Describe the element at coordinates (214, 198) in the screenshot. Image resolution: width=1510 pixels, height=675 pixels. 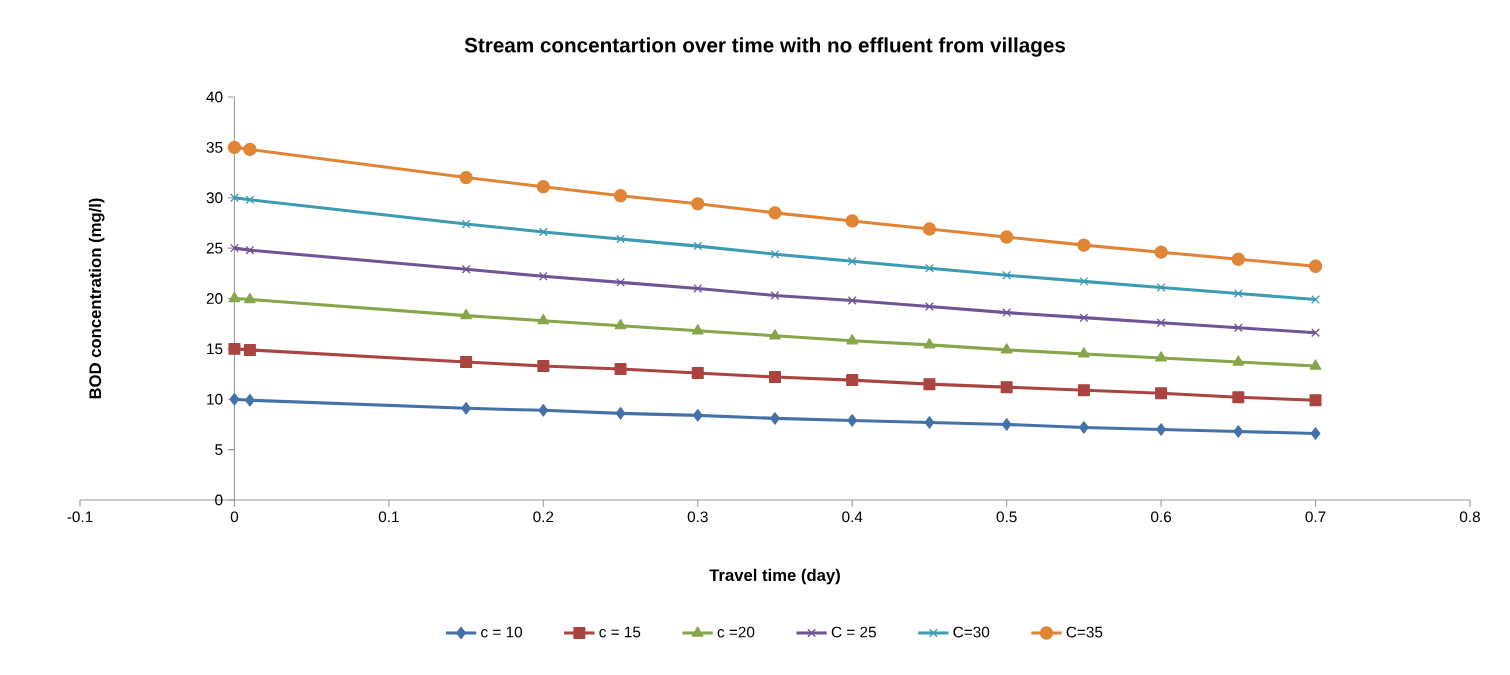
I see `y-tick-label: 30` at that location.